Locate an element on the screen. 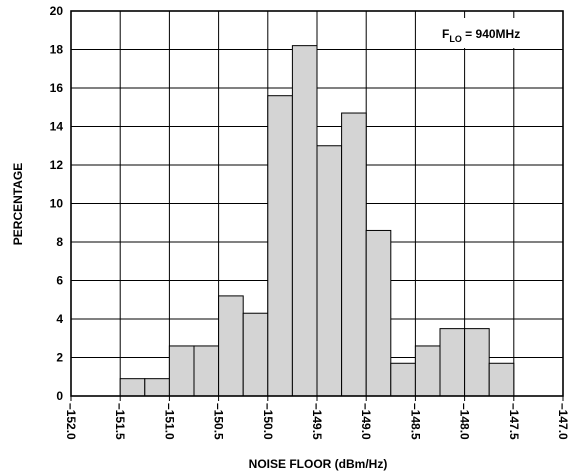 The image size is (576, 474). x-tick-label: –150.5 is located at coordinates (219, 421).